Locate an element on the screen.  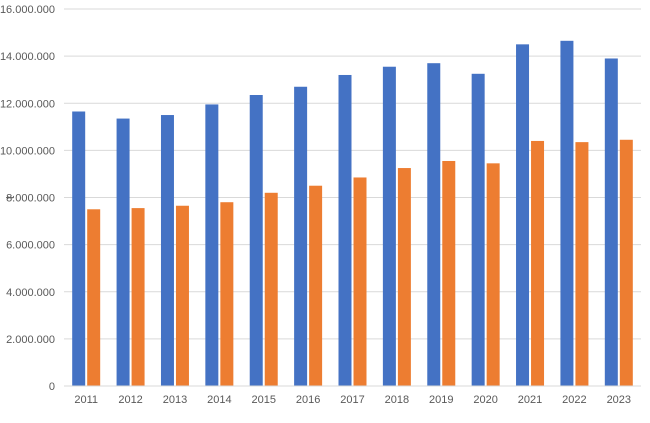
x-tick-label: 2011 is located at coordinates (86, 400).